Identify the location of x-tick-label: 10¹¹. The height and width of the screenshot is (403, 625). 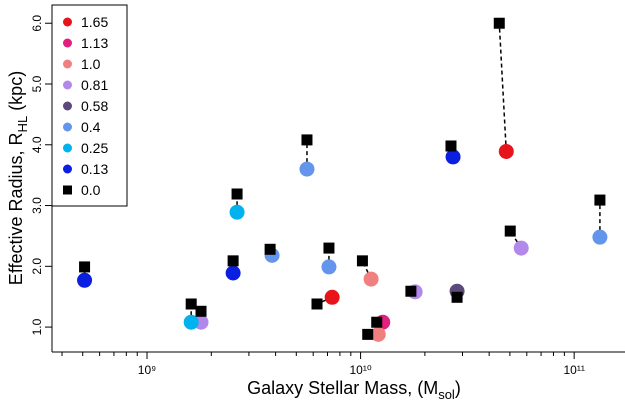
(573, 370).